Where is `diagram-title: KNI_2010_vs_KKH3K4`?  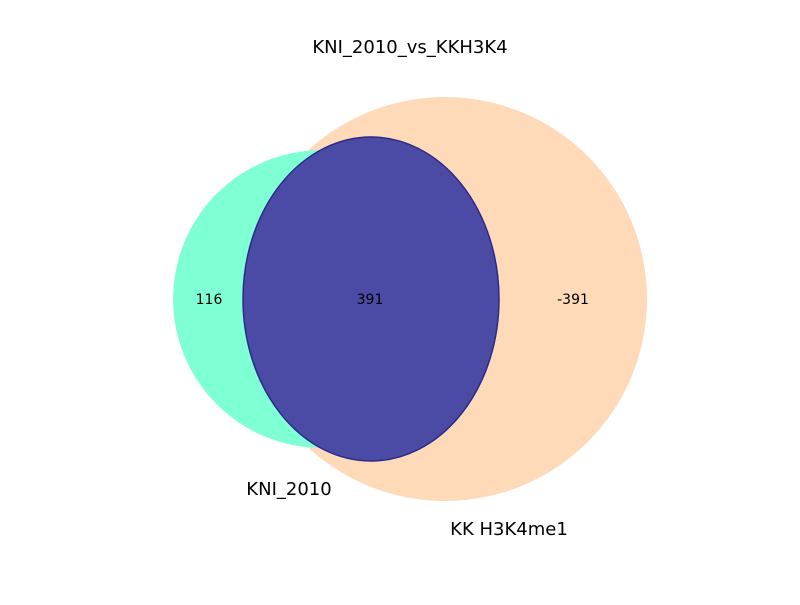 diagram-title: KNI_2010_vs_KKH3K4 is located at coordinates (409, 47).